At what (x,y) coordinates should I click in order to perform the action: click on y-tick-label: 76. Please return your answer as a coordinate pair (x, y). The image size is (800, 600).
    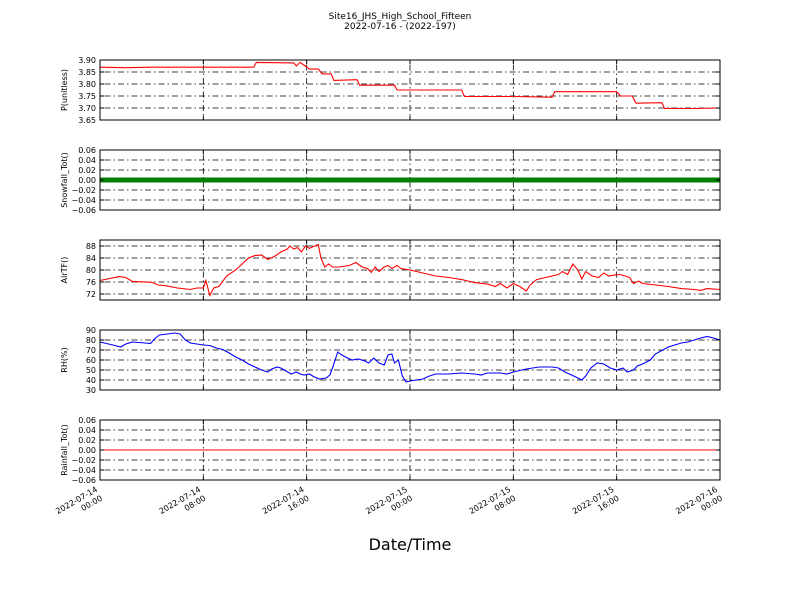
    Looking at the image, I should click on (91, 282).